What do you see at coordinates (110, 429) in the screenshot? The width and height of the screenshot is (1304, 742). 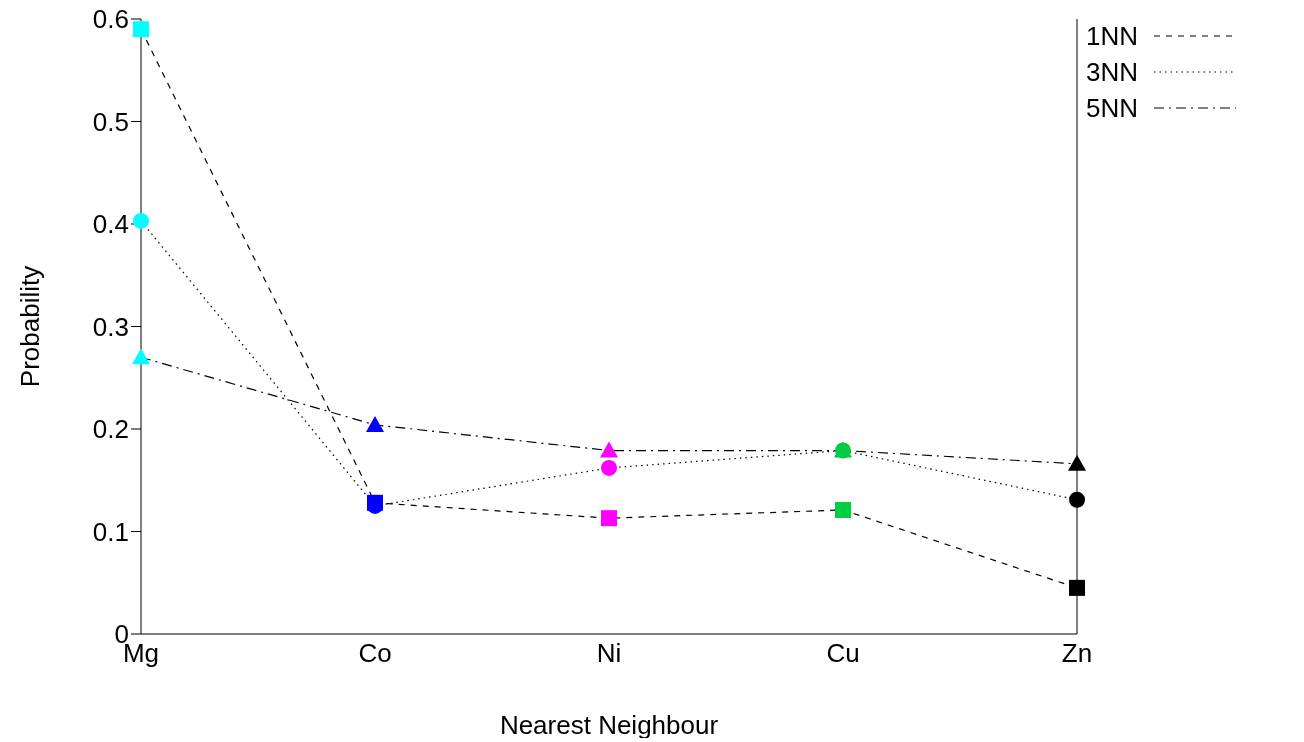 I see `y-tick-label: 0.2` at bounding box center [110, 429].